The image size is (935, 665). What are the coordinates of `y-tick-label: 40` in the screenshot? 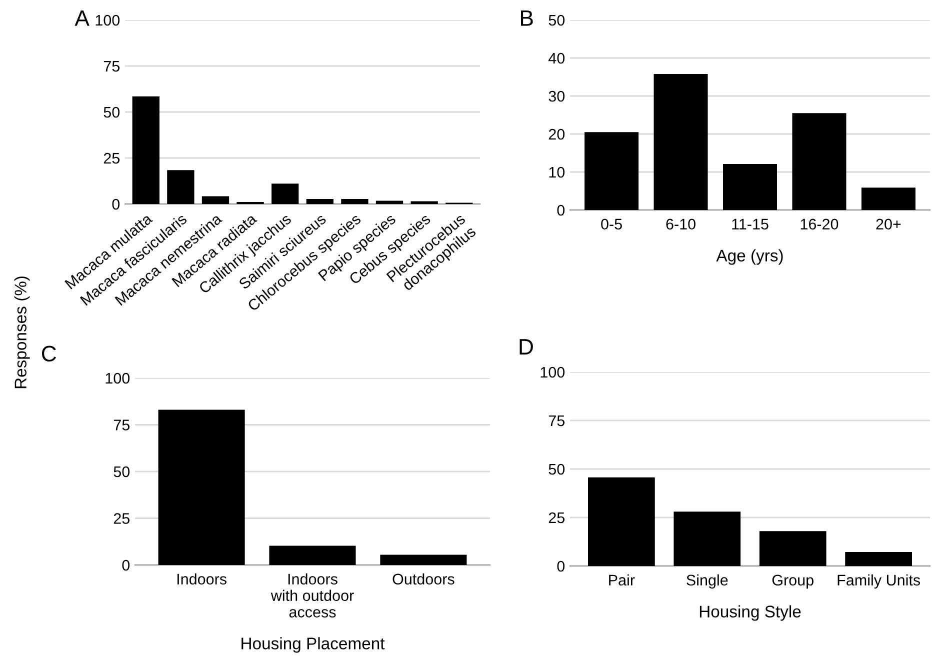 It's located at (556, 58).